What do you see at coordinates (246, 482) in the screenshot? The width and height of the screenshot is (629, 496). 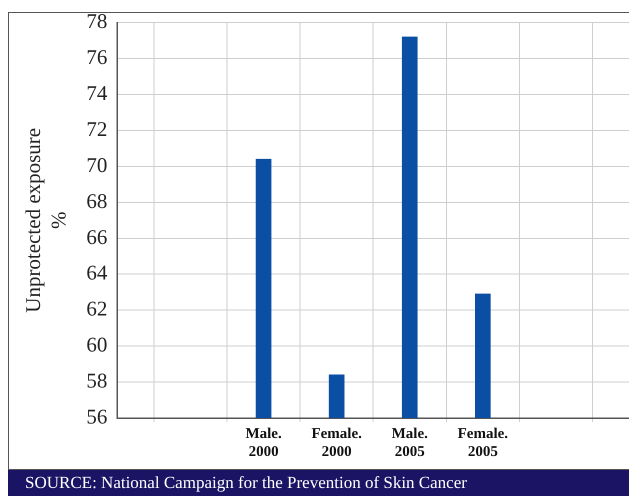 I see `source-note: SOURCE: National Campaign for the Prevention of Skin Cancer` at bounding box center [246, 482].